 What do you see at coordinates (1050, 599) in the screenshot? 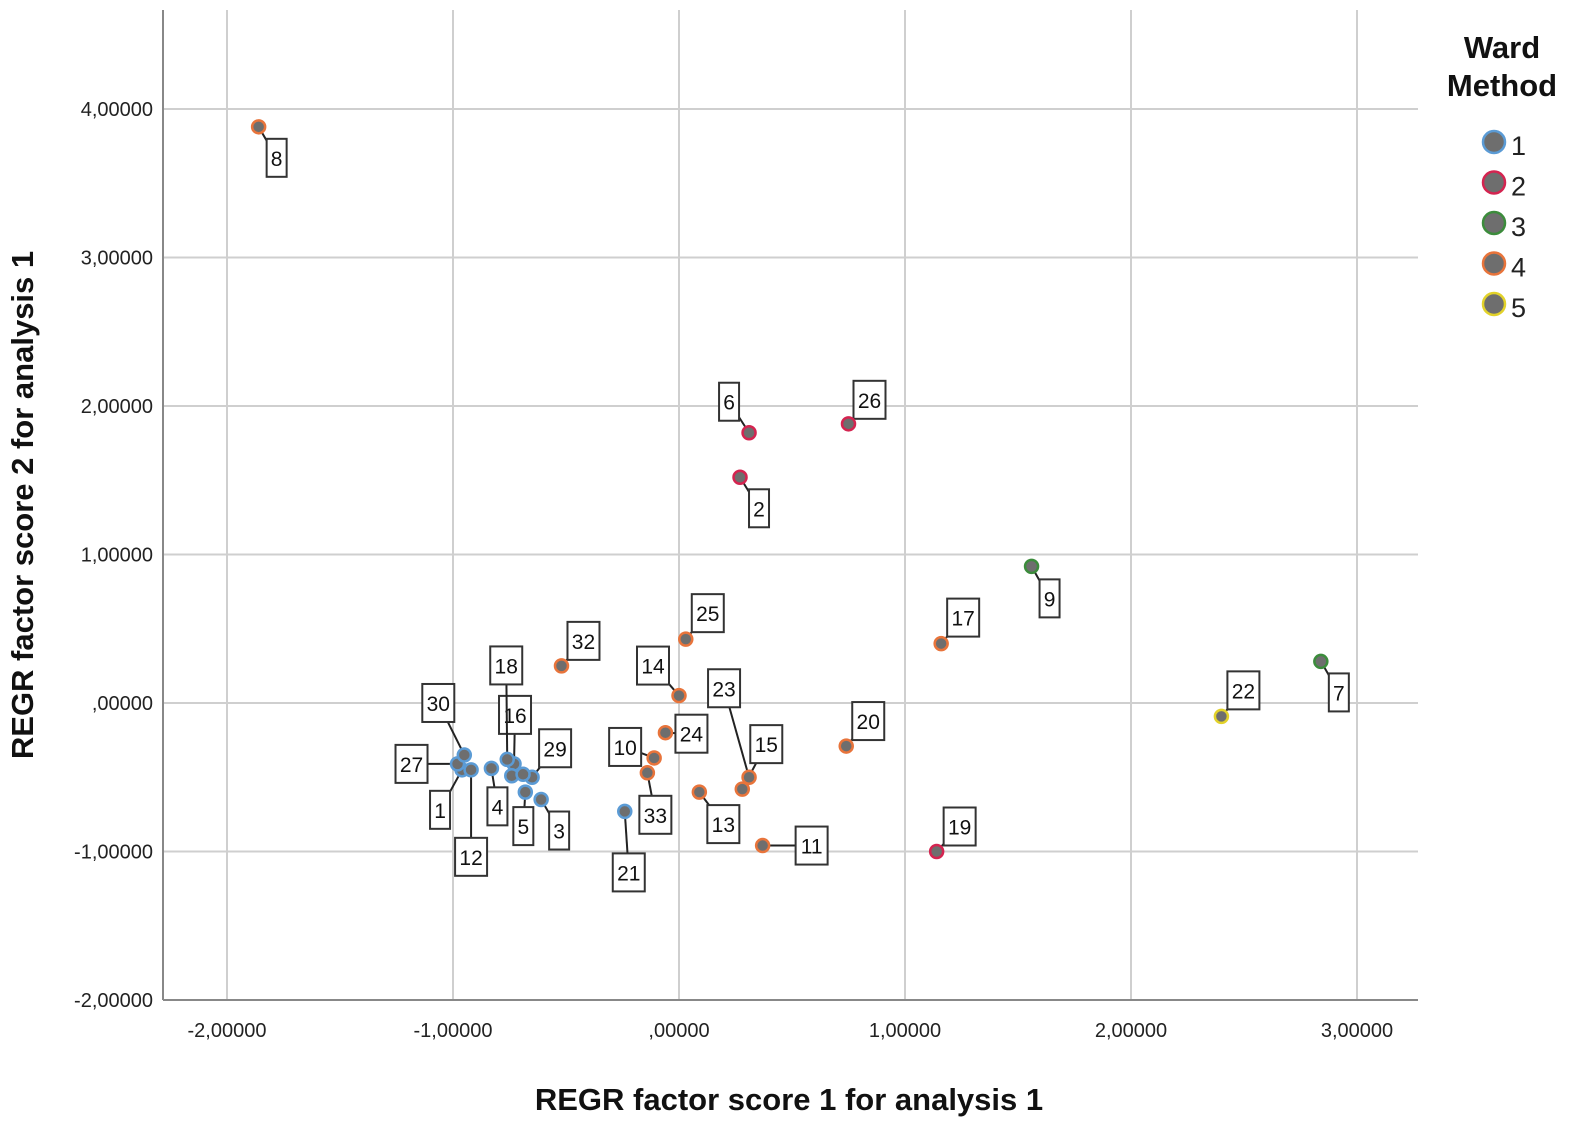
I see `point-label: 9` at bounding box center [1050, 599].